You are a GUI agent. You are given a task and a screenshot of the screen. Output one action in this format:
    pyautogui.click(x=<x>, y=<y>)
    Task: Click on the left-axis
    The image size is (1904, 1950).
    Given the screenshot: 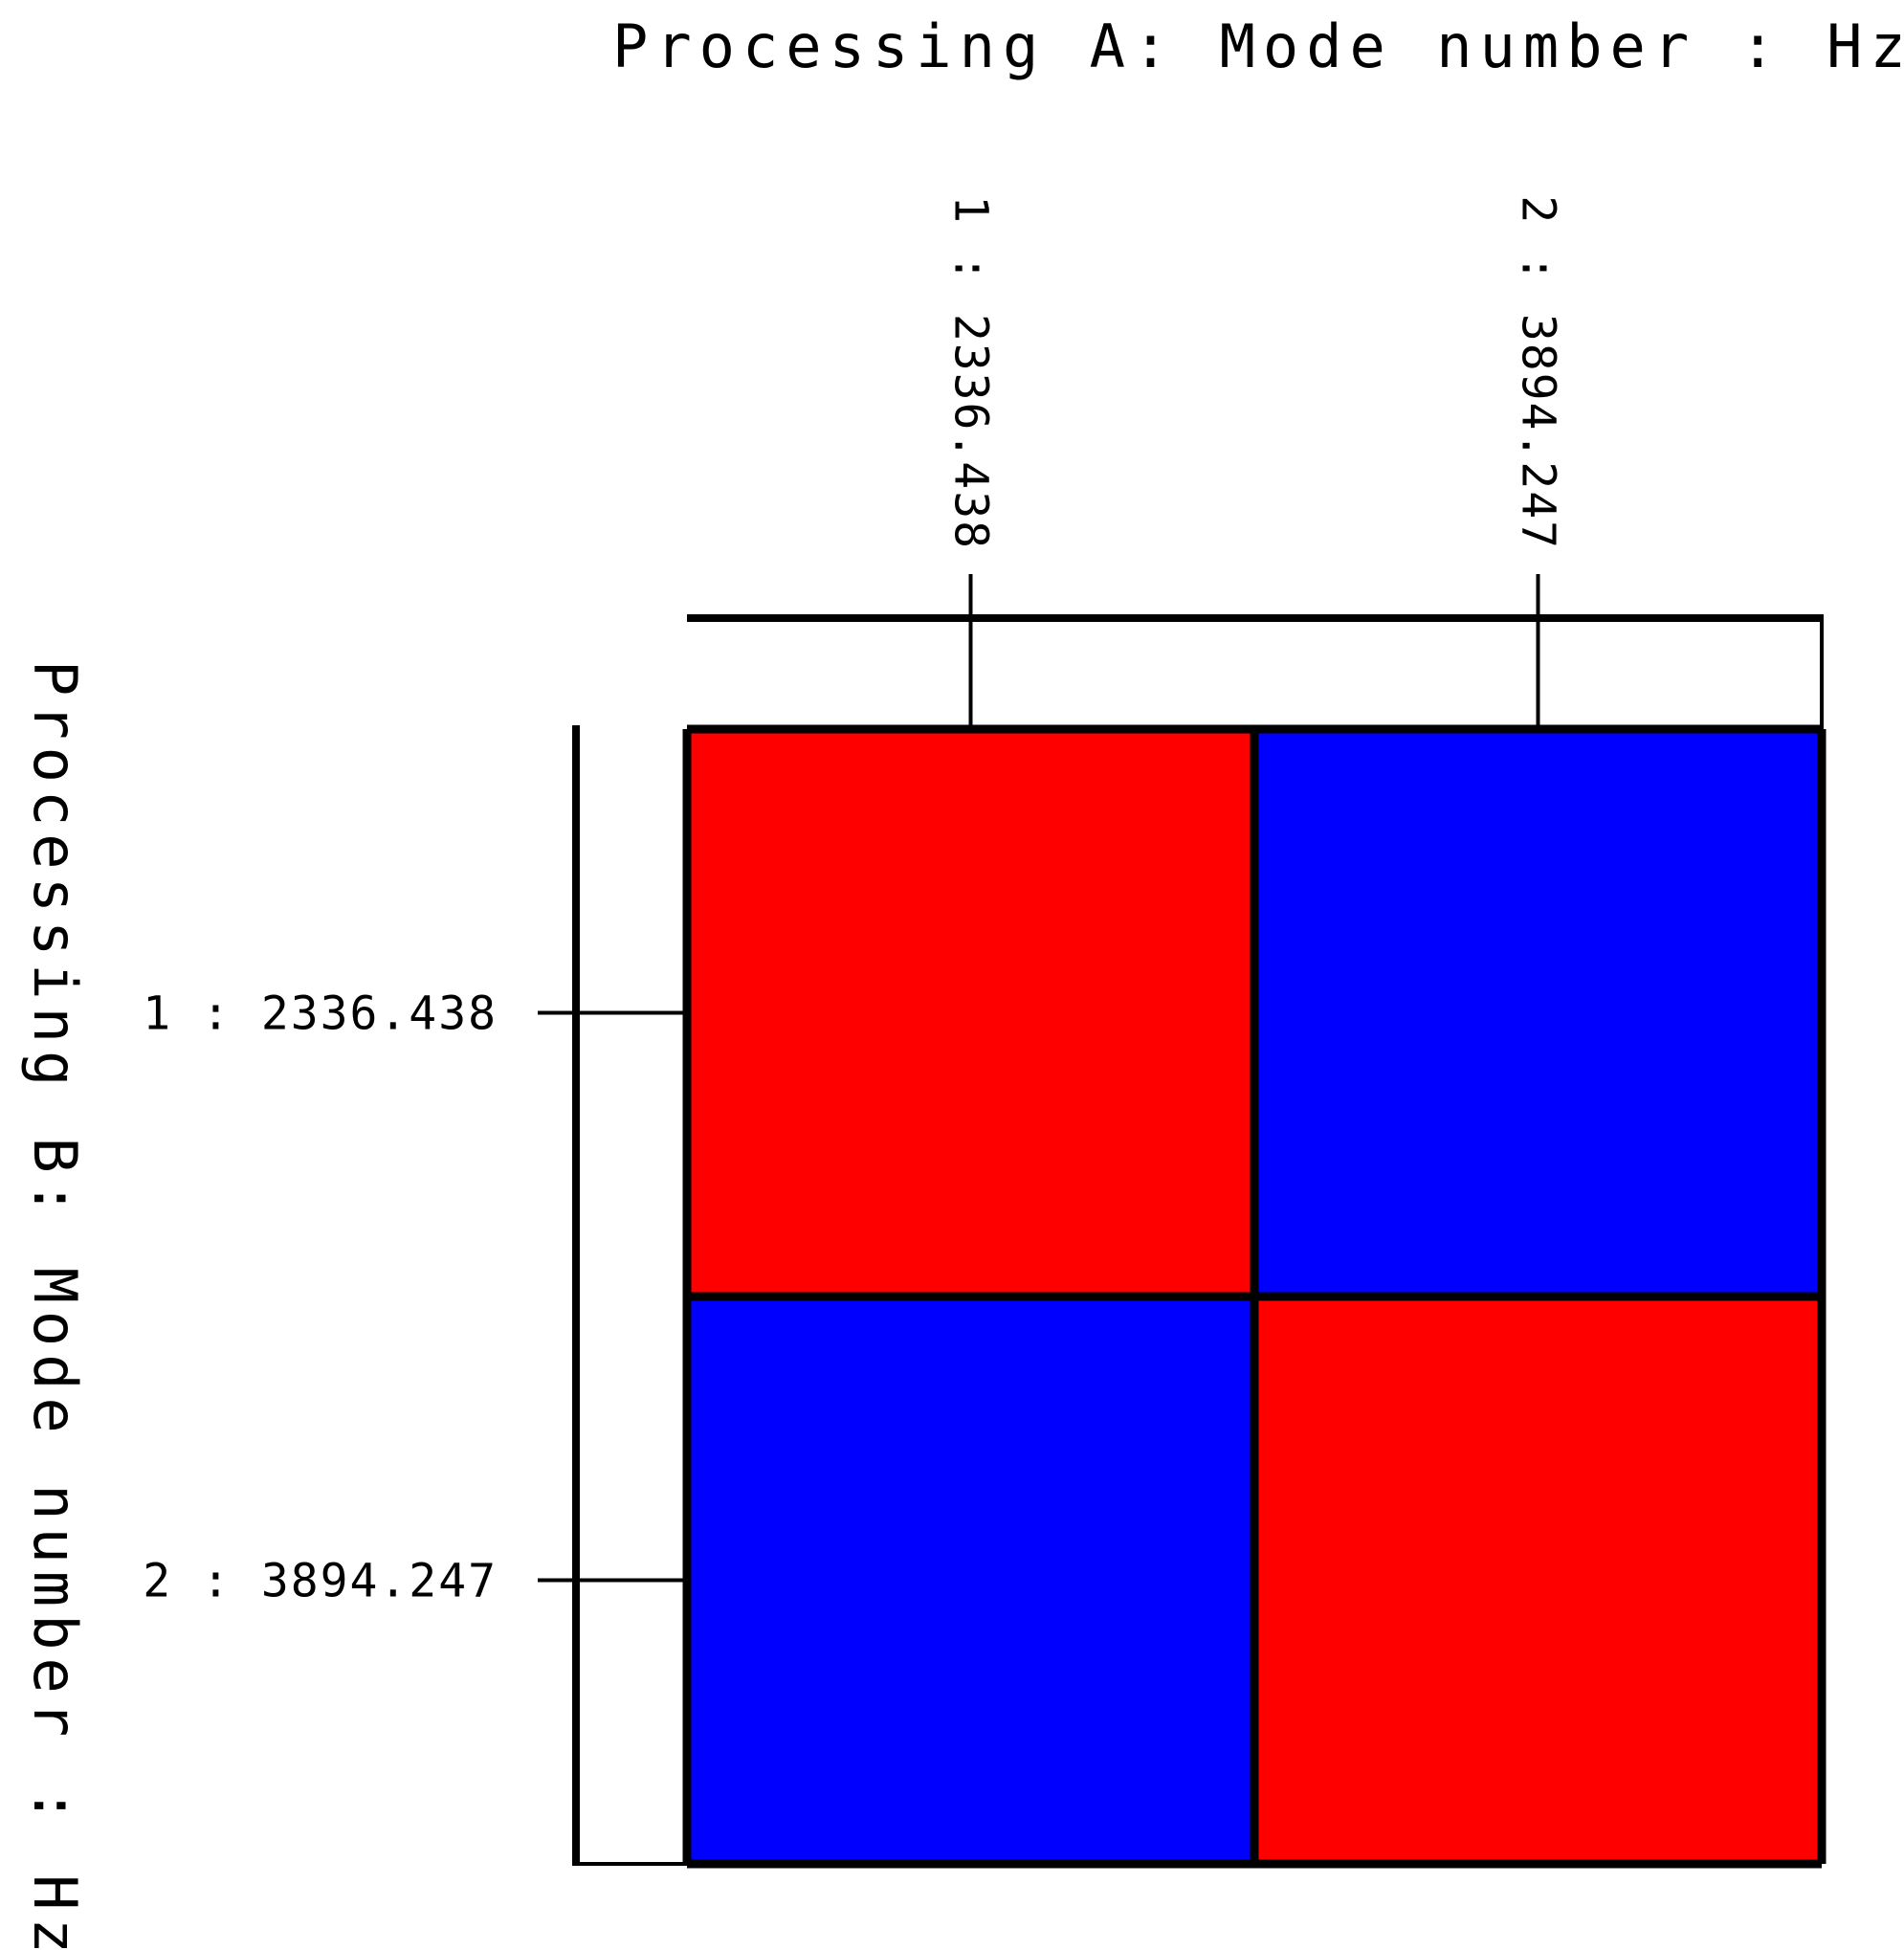 What is the action you would take?
    pyautogui.click(x=629, y=1296)
    